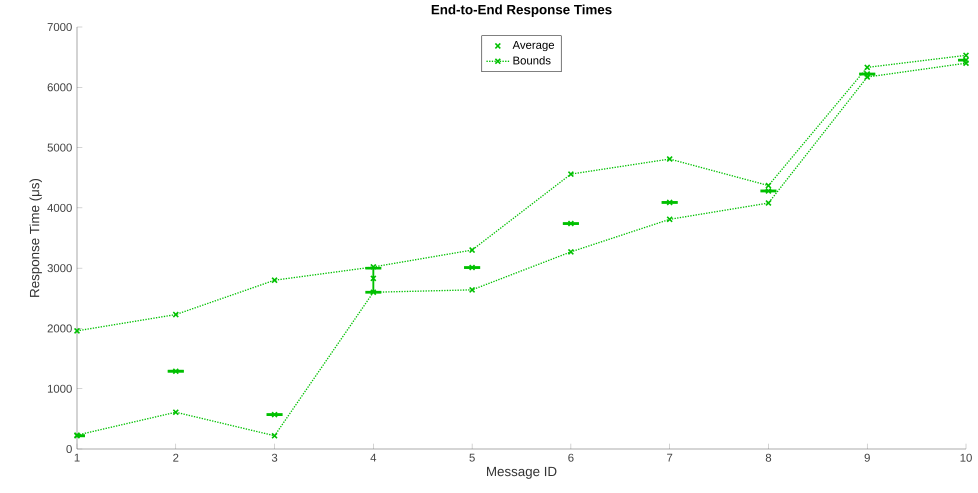  What do you see at coordinates (35, 237) in the screenshot?
I see `y-axis-title: Response Time (μs)` at bounding box center [35, 237].